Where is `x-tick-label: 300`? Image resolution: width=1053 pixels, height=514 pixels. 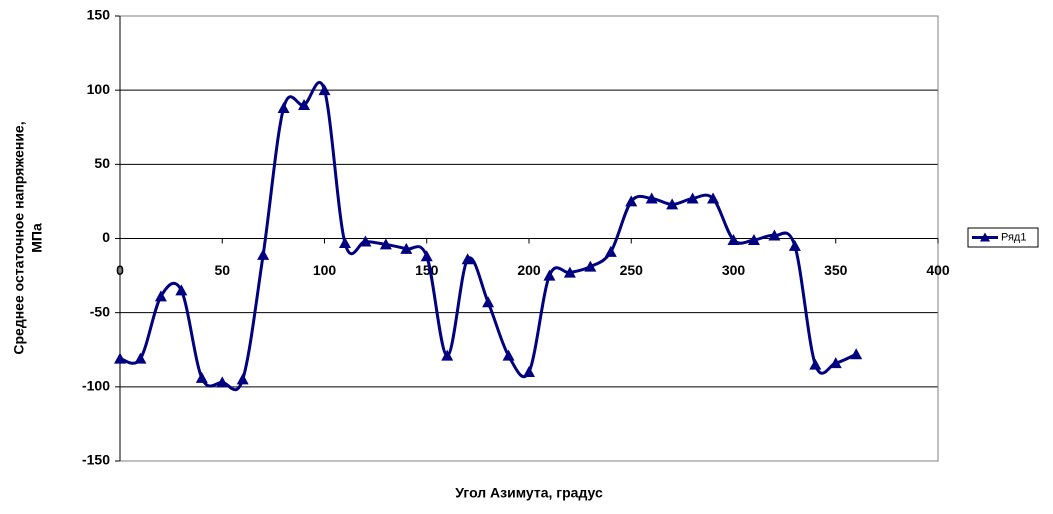 x-tick-label: 300 is located at coordinates (734, 270).